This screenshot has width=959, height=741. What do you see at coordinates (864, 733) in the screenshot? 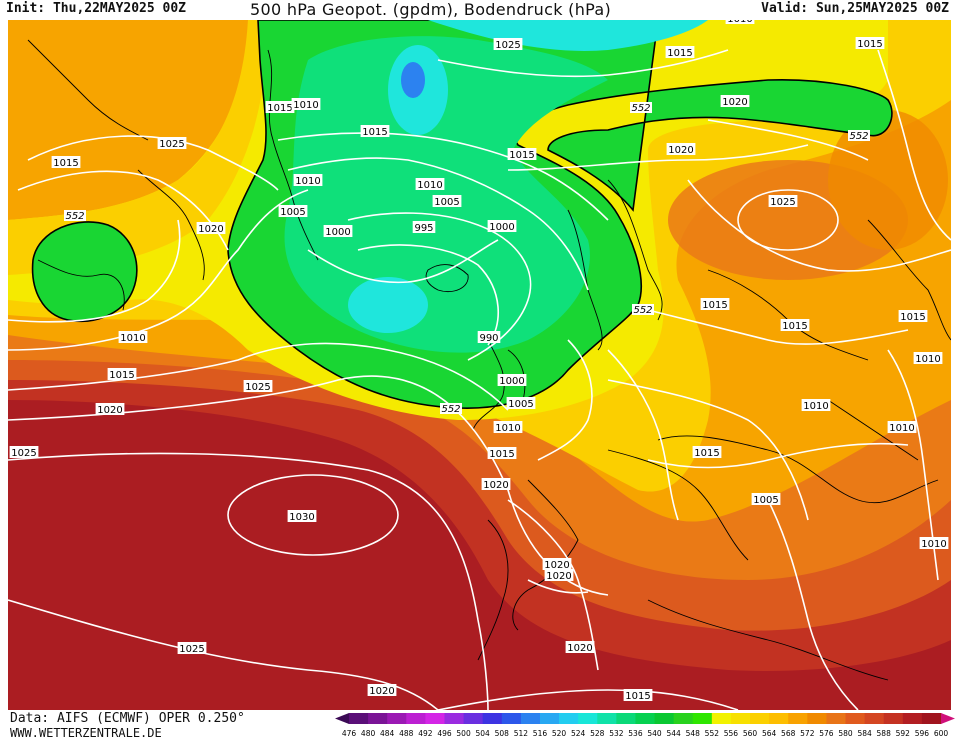
I see `colorbar-tick-label: 584` at bounding box center [864, 733].